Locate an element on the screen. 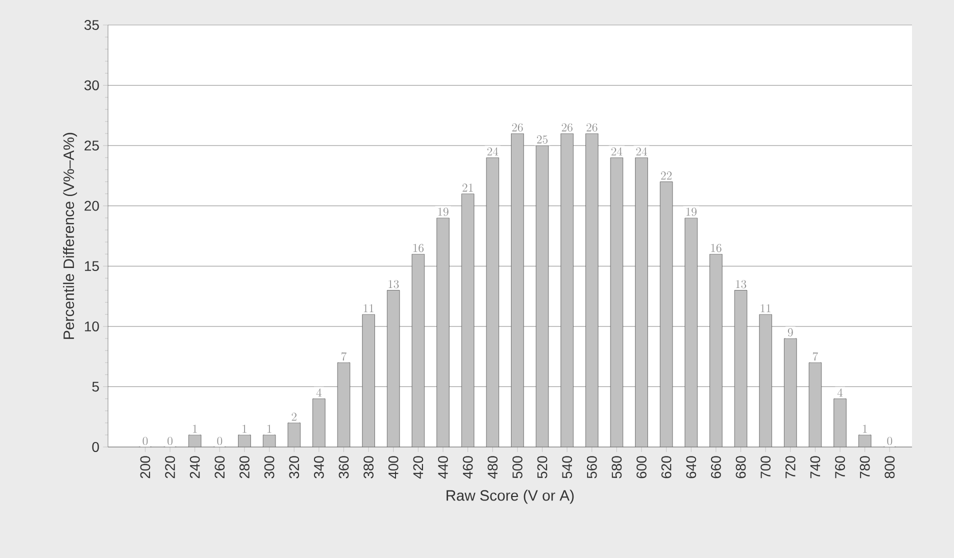  y-tick-label: 35 is located at coordinates (91, 25).